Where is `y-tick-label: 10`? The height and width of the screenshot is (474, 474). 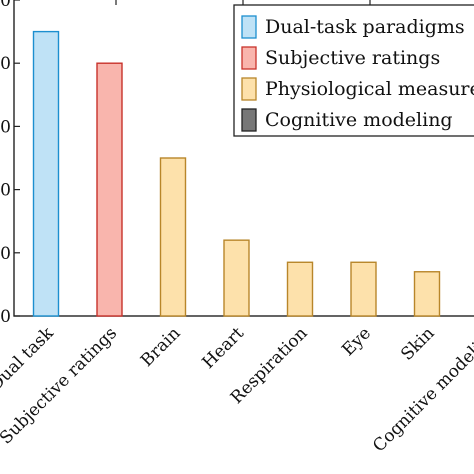
y-tick-label: 10 is located at coordinates (5, 254).